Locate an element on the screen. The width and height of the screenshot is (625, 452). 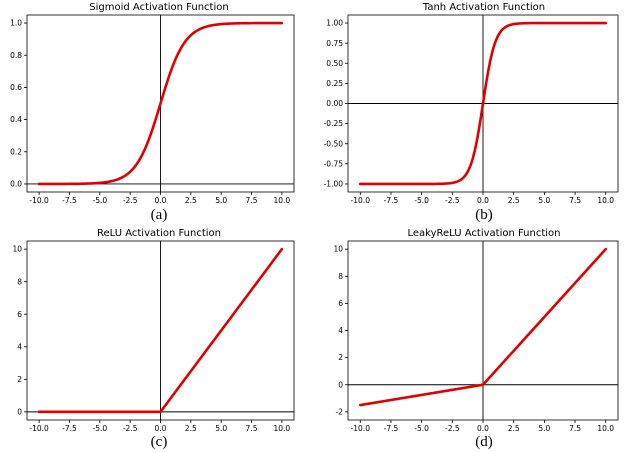
chart-title: Sigmoid Activation Function is located at coordinates (158, 7).